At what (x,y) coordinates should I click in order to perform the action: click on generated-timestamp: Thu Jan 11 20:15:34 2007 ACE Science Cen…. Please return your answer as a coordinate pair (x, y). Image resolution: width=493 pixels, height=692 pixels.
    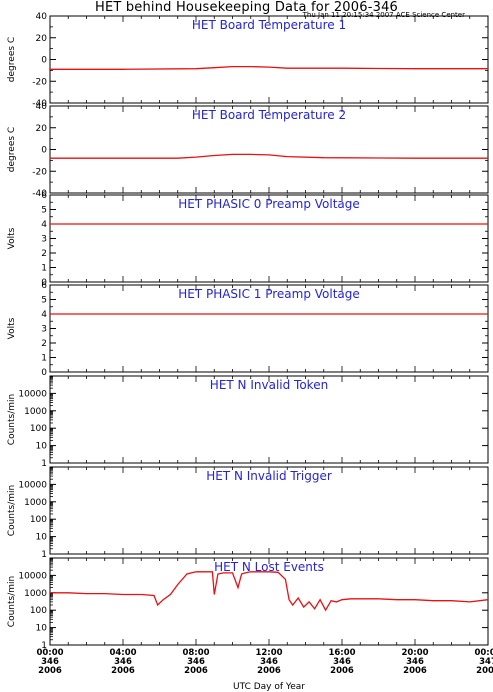
    Looking at the image, I should click on (383, 15).